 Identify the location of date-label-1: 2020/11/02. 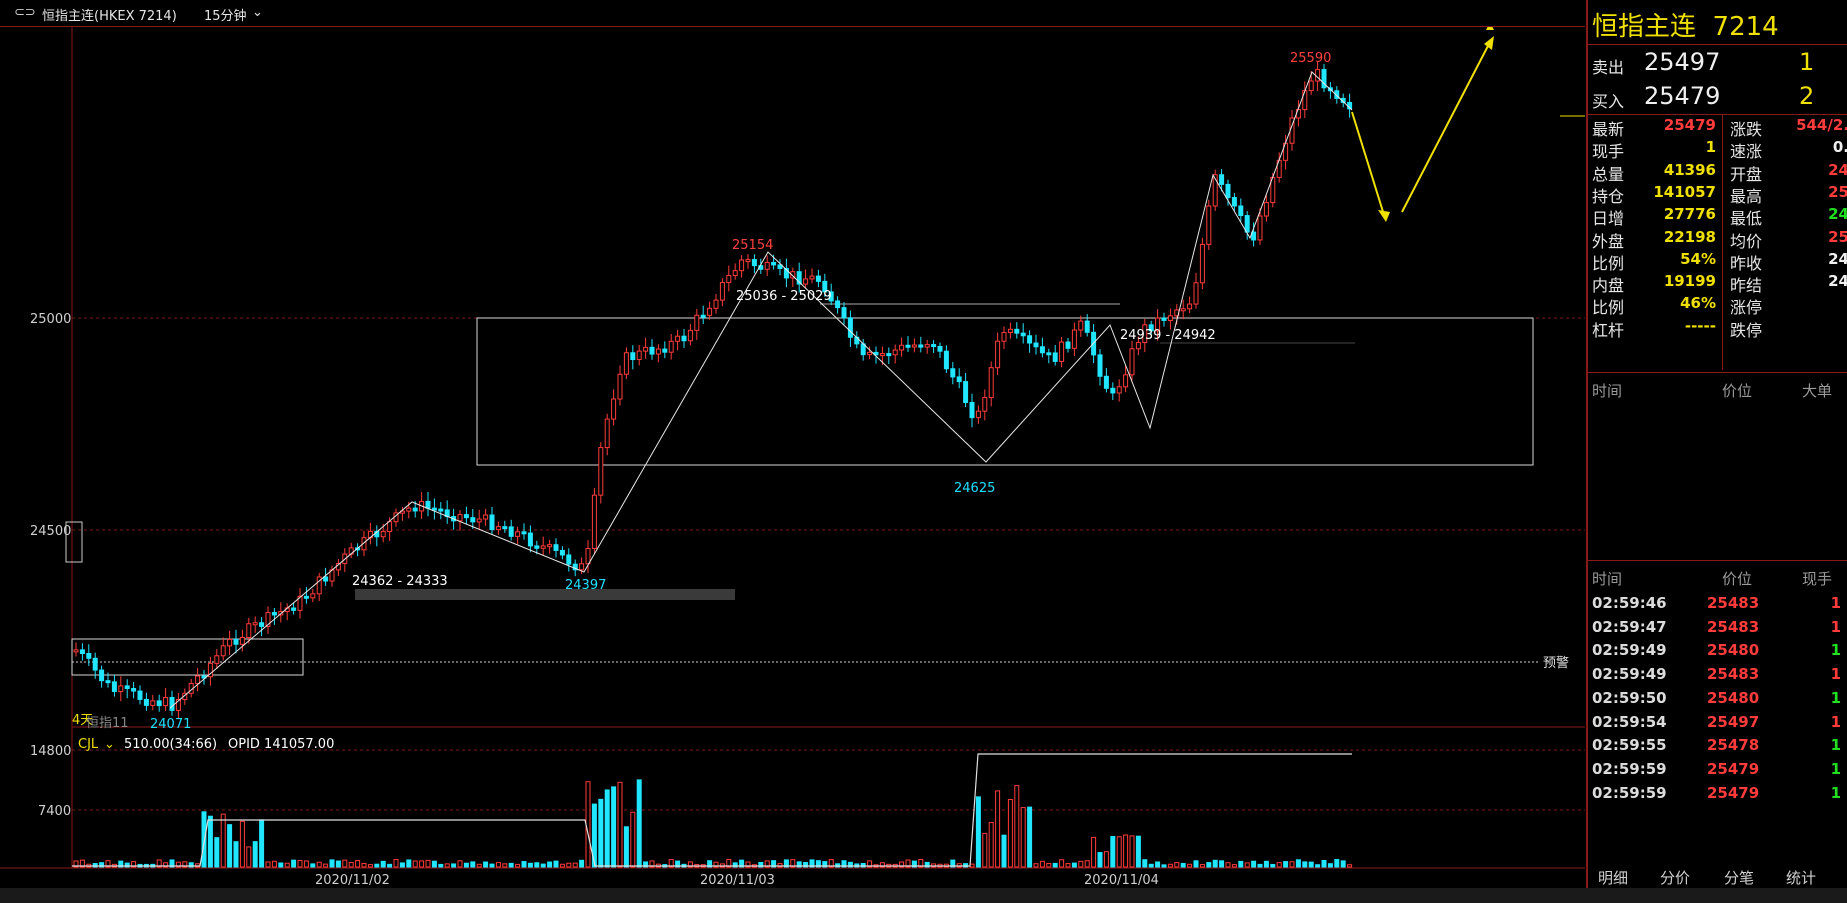
(352, 880).